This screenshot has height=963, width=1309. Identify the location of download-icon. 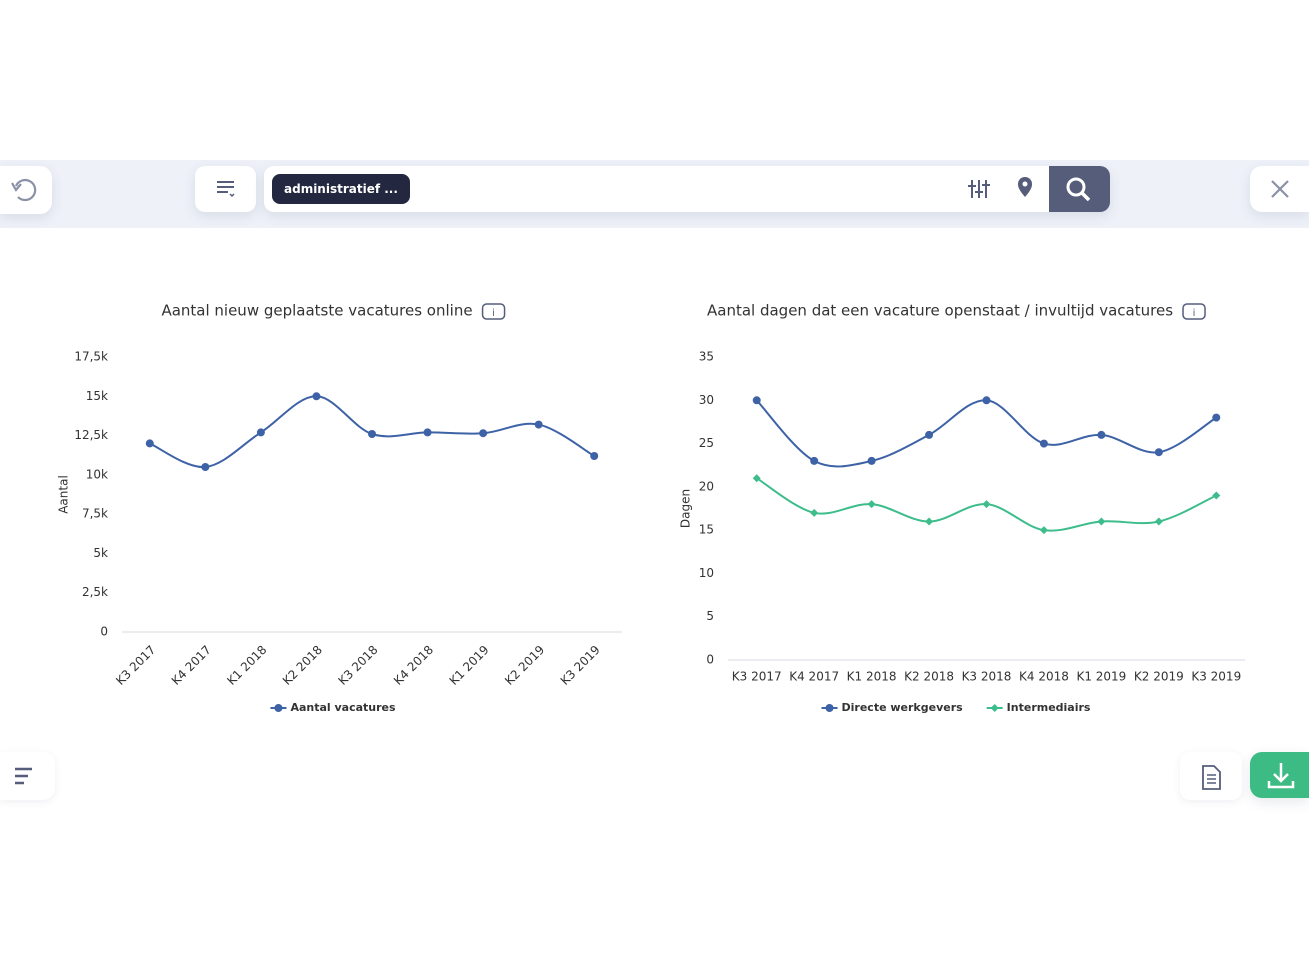
(1281, 776).